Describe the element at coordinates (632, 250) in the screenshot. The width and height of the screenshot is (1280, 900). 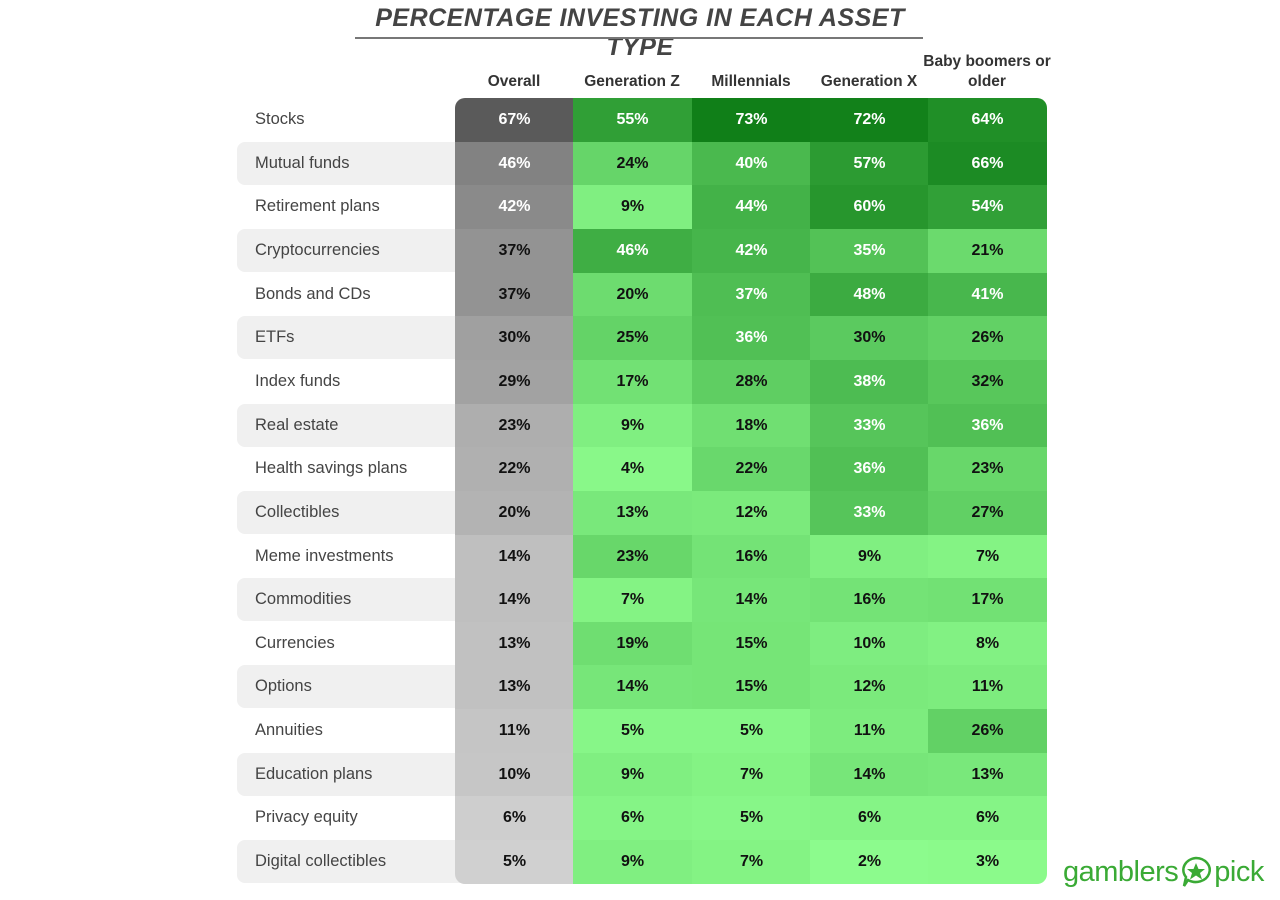
I see `heatmap-cell: 46%` at that location.